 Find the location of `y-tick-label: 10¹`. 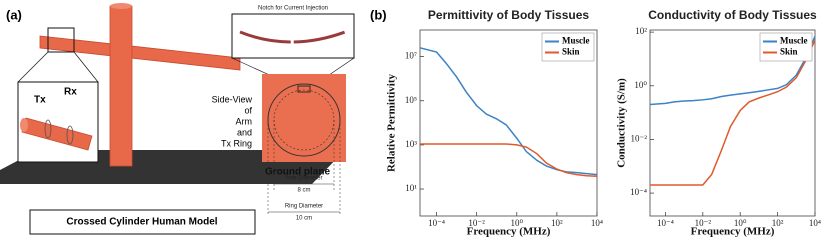

y-tick-label: 10¹ is located at coordinates (411, 188).